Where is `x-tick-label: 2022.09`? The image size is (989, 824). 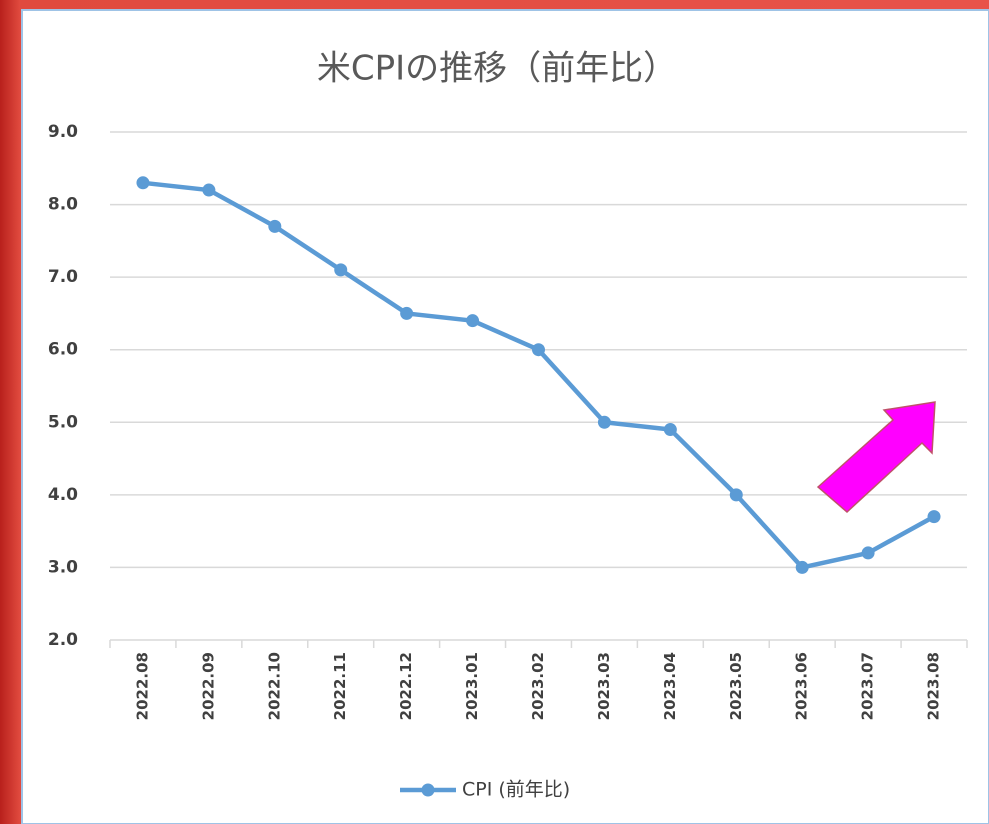
x-tick-label: 2022.09 is located at coordinates (208, 686).